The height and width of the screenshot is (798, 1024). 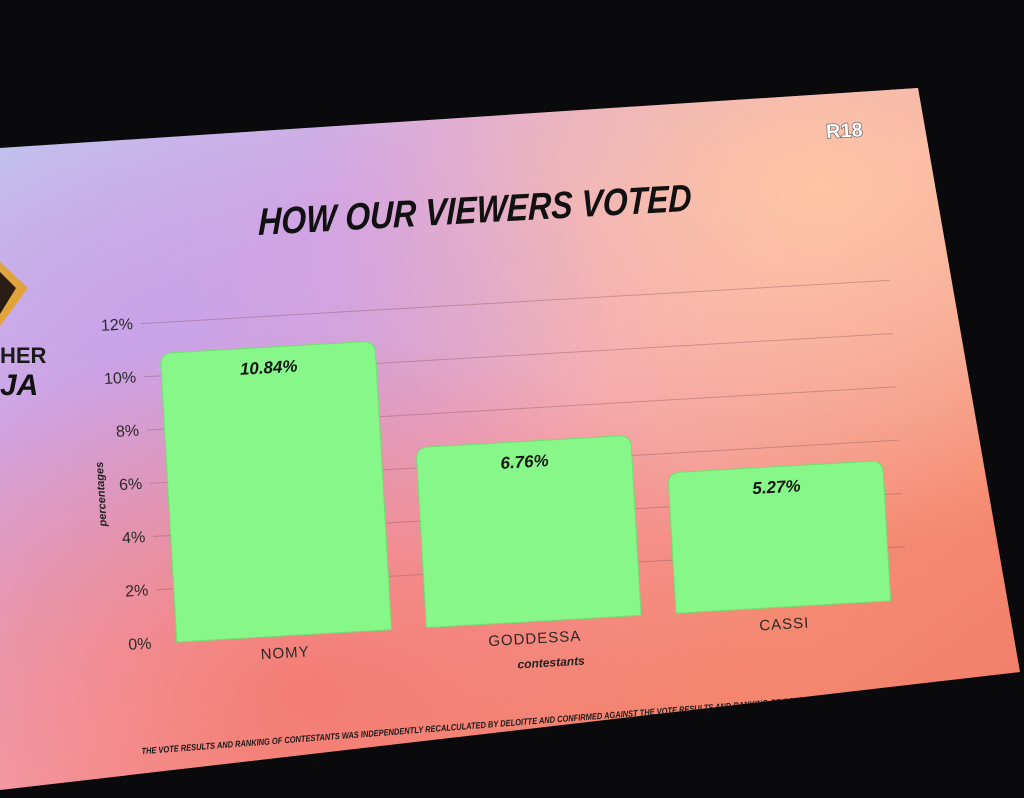 I want to click on logo-eye-icon, so click(x=14, y=294).